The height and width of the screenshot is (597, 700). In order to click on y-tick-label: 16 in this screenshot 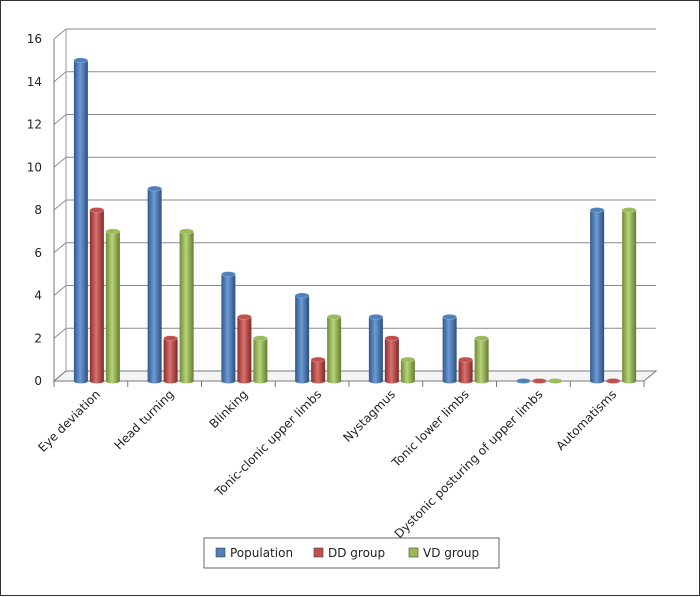, I will do `click(34, 39)`.